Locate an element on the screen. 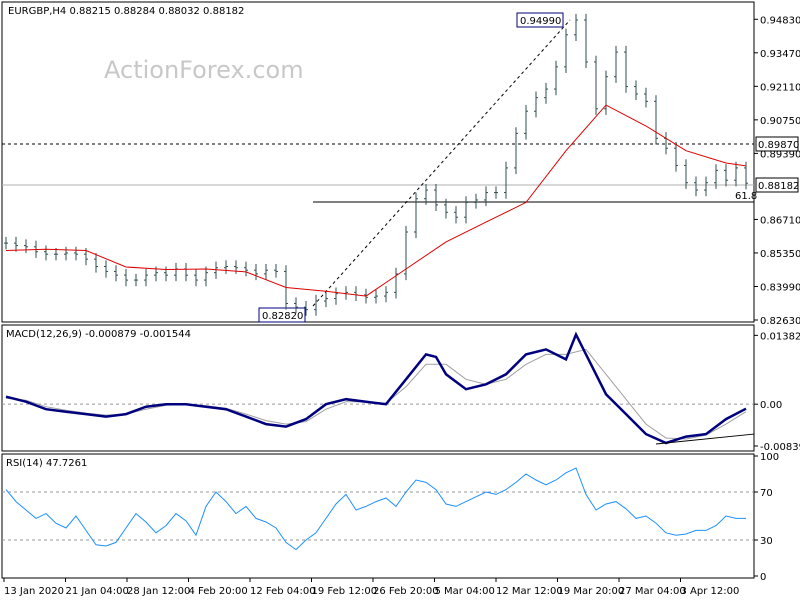 The image size is (800, 600). macd-tick-label: 0.00 is located at coordinates (771, 405).